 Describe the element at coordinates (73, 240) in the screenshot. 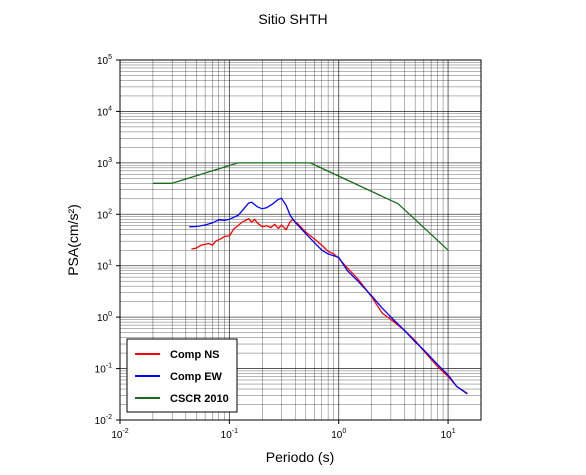

I see `y-axis-label: PSA(cm/s²)` at that location.